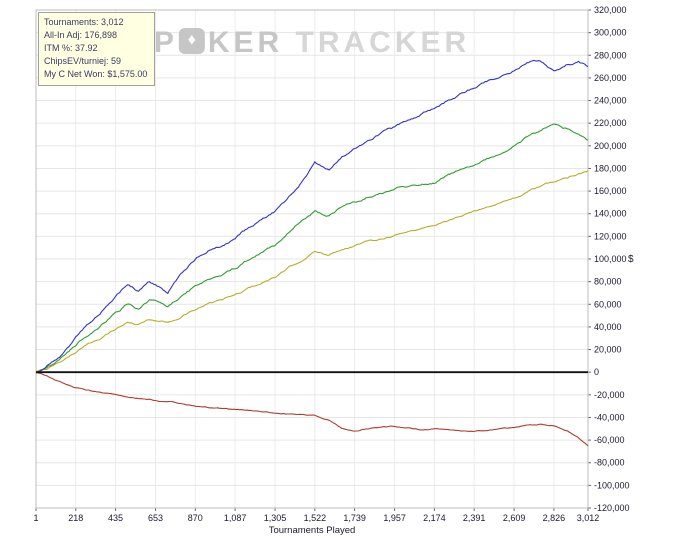 This screenshot has height=541, width=700. I want to click on y-axis-tick-label: 160,000, so click(610, 191).